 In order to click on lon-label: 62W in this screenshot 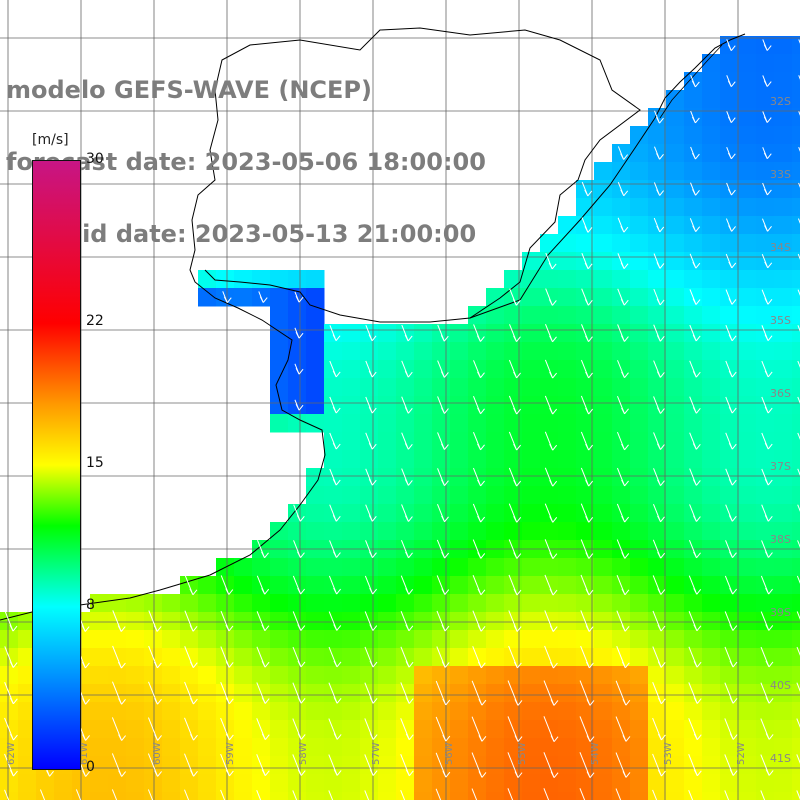, I will do `click(11, 753)`.